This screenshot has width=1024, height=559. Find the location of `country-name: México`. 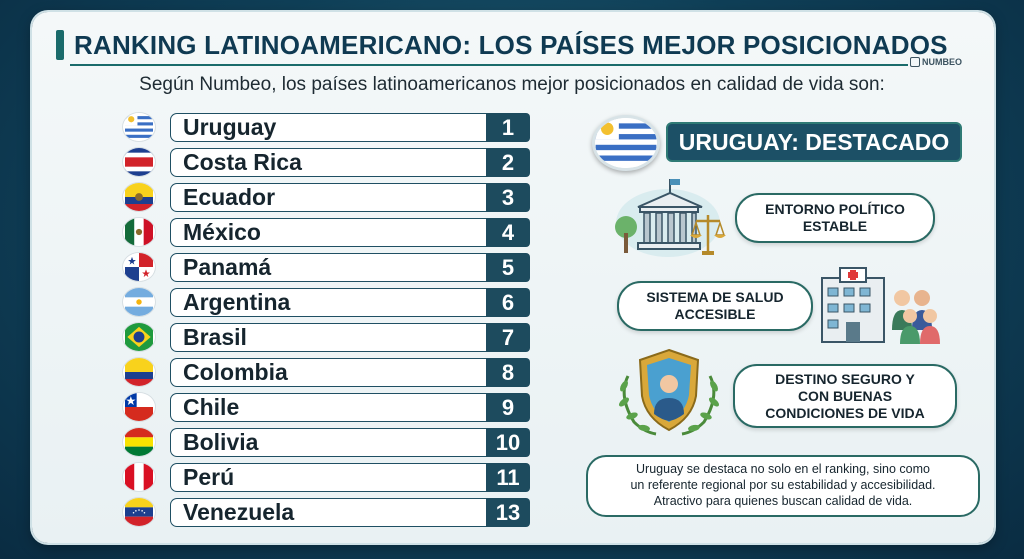

country-name: México is located at coordinates (328, 232).